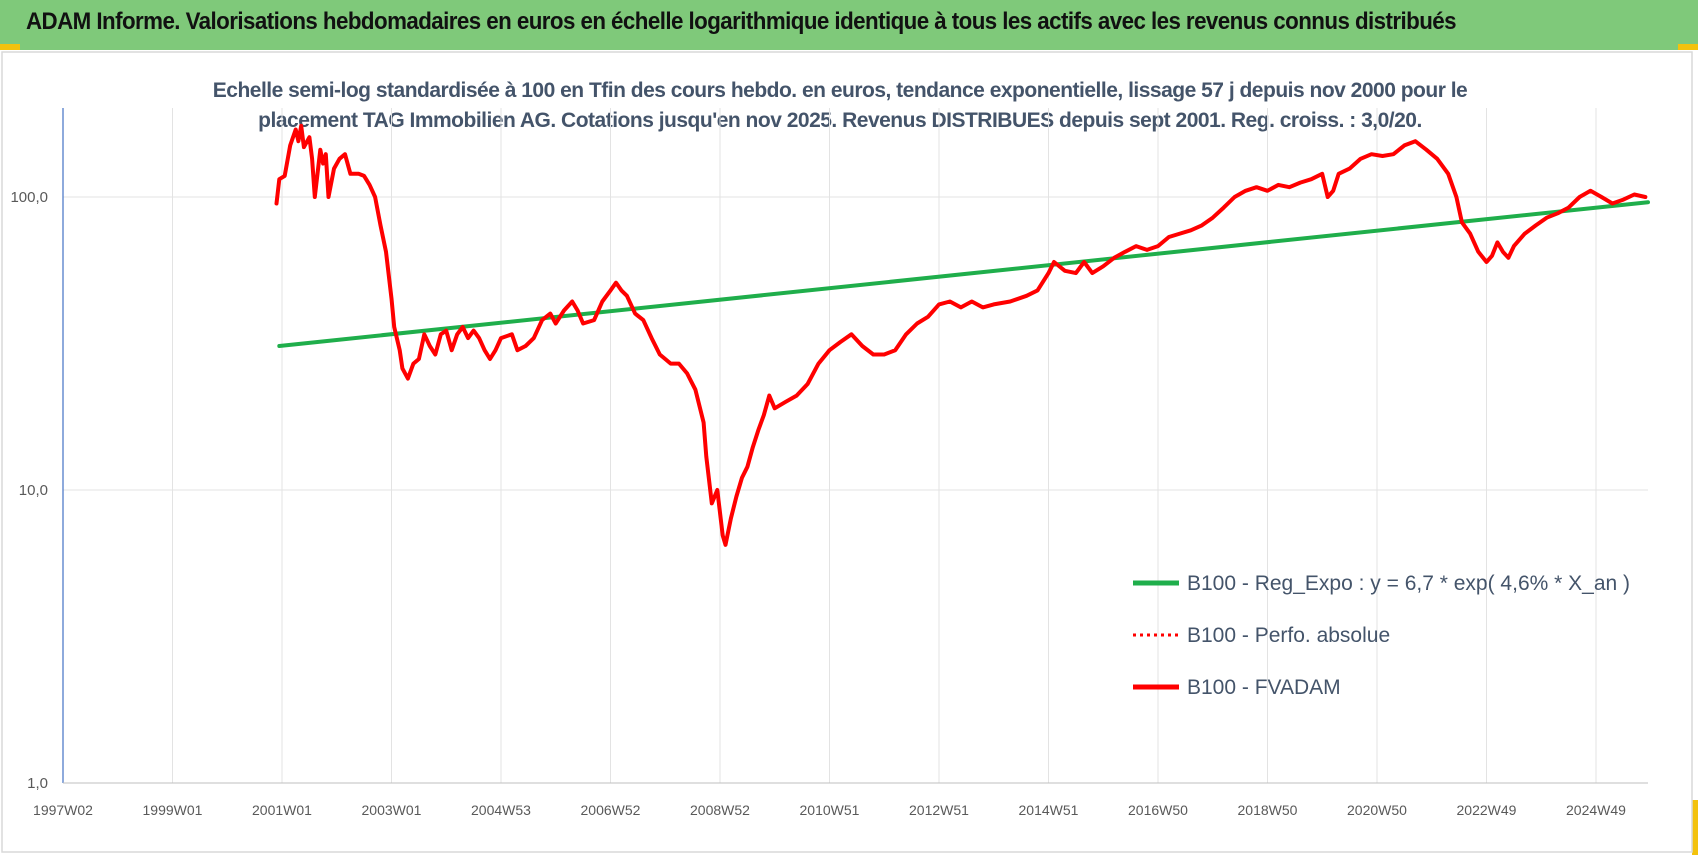  Describe the element at coordinates (501, 810) in the screenshot. I see `x-tick-label: 2004W53` at that location.